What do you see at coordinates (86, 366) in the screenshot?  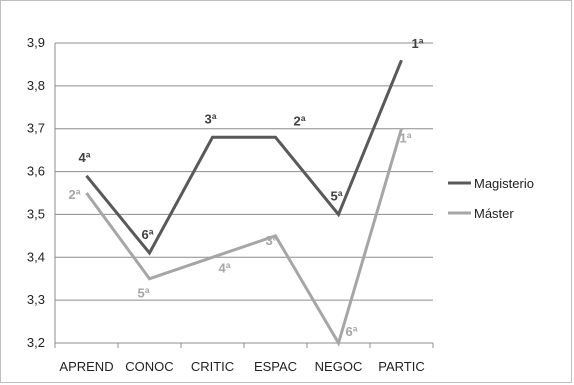 I see `x-tick-label: APREND` at bounding box center [86, 366].